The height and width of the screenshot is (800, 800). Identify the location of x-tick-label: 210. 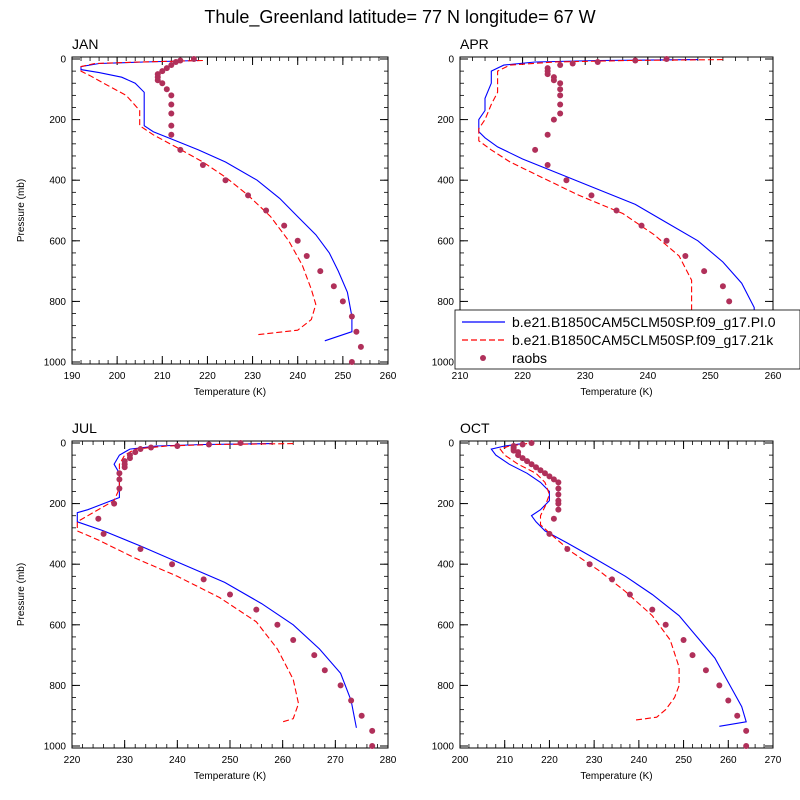
(460, 376).